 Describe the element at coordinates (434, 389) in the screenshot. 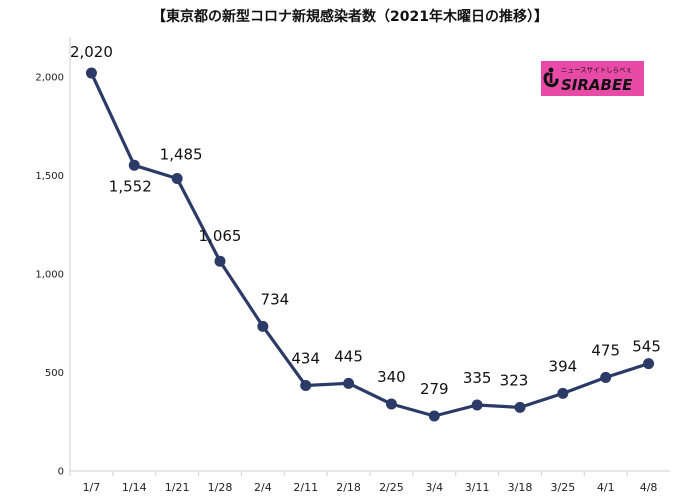

I see `data-label: 279` at that location.